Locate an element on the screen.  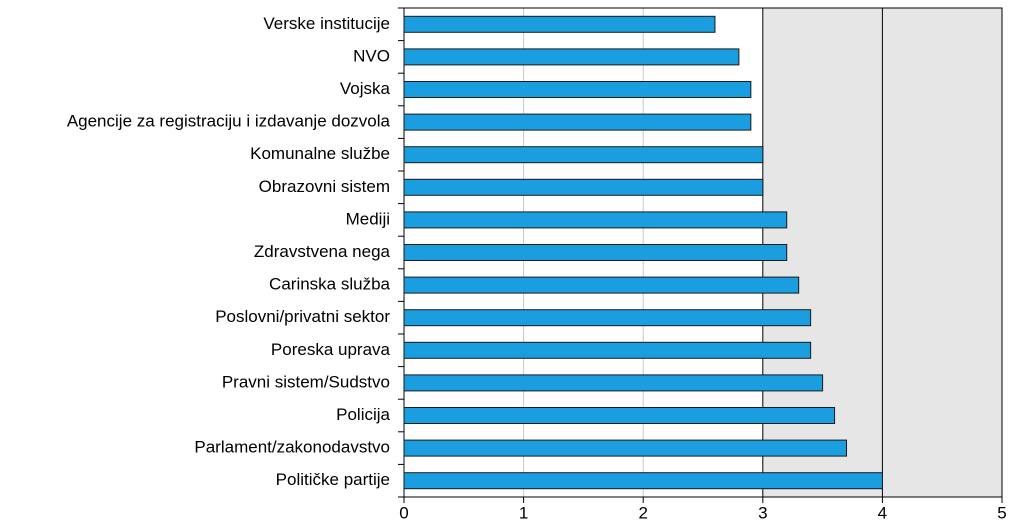
x-tick-label: 2 is located at coordinates (642, 512).